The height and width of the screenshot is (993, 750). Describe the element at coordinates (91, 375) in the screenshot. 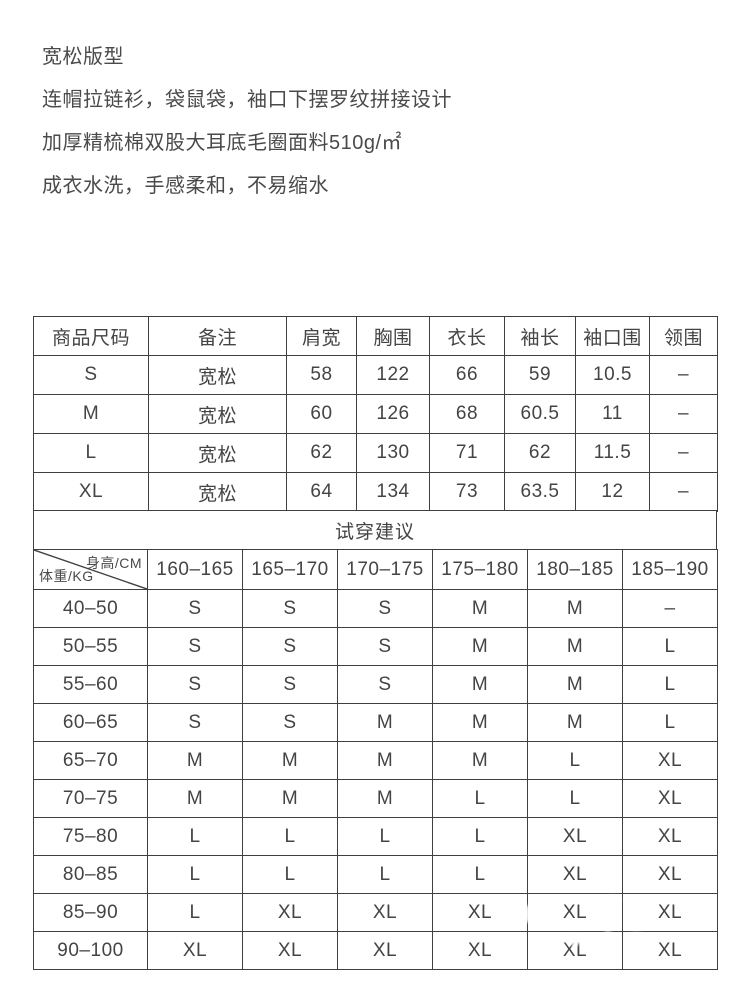

I see `size-cell: S` at that location.